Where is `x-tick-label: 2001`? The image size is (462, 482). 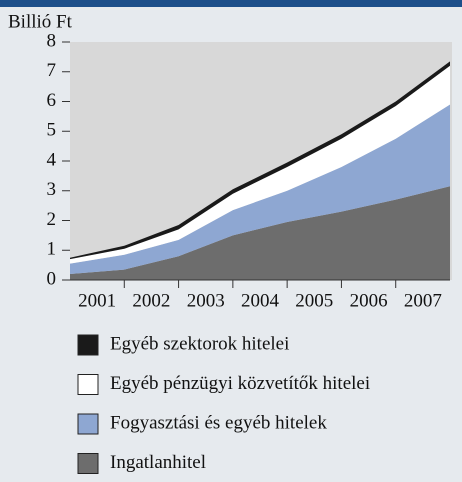
x-tick-label: 2001 is located at coordinates (97, 300).